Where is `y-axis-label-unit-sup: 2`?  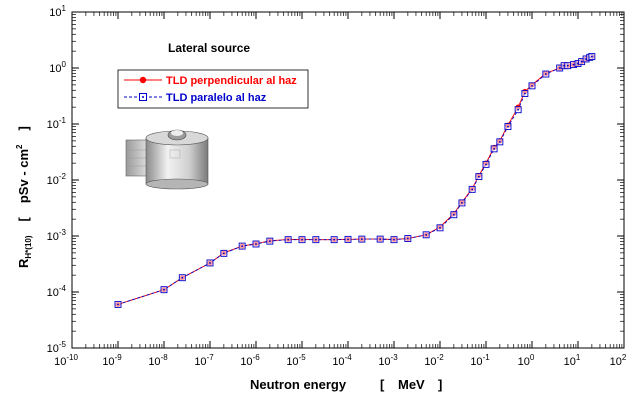 y-axis-label-unit-sup: 2 is located at coordinates (19, 146).